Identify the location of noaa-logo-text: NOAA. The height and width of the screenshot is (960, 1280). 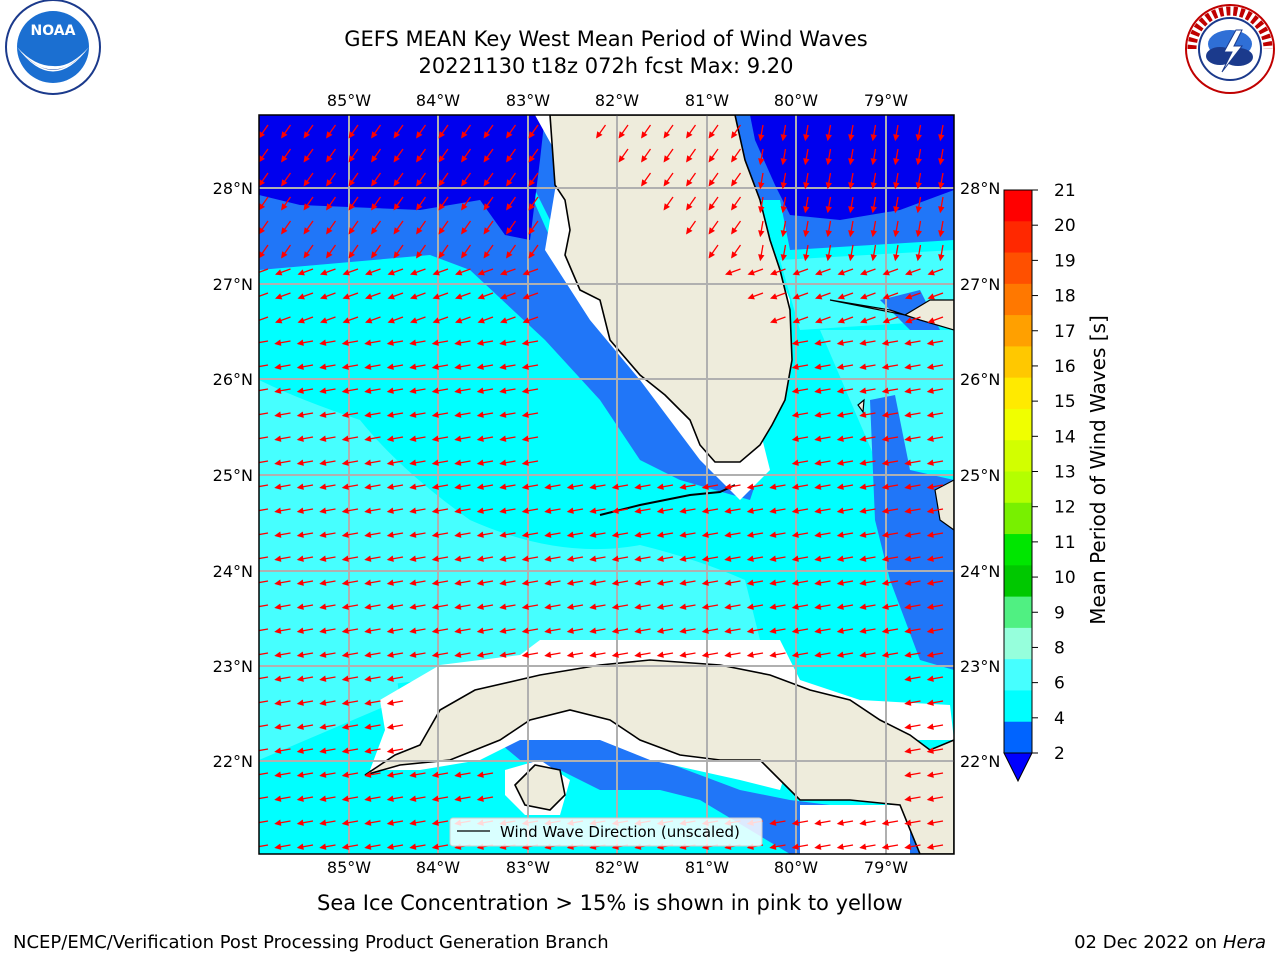
(53, 31).